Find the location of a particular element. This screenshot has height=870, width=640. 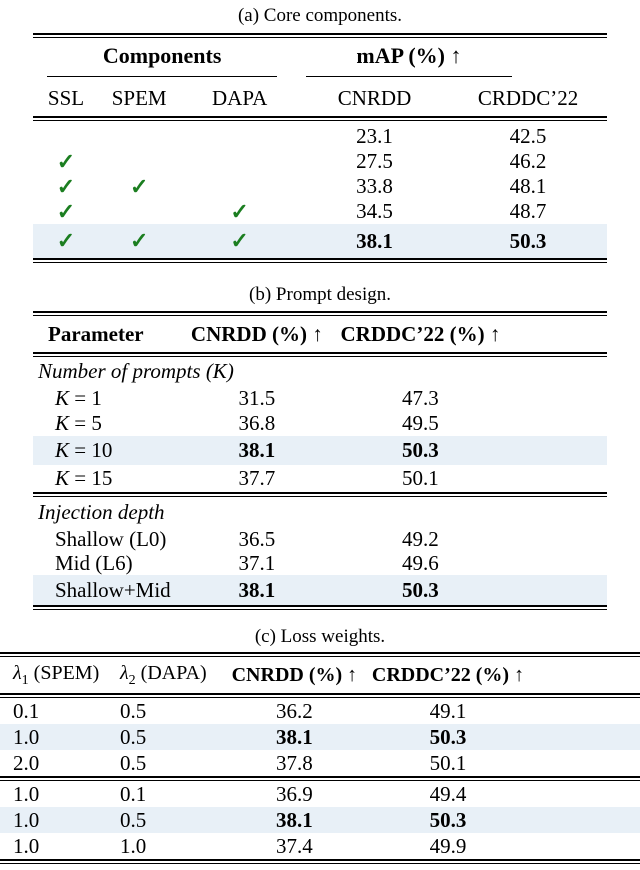

cell-cnrdd: 36.8 is located at coordinates (257, 423).